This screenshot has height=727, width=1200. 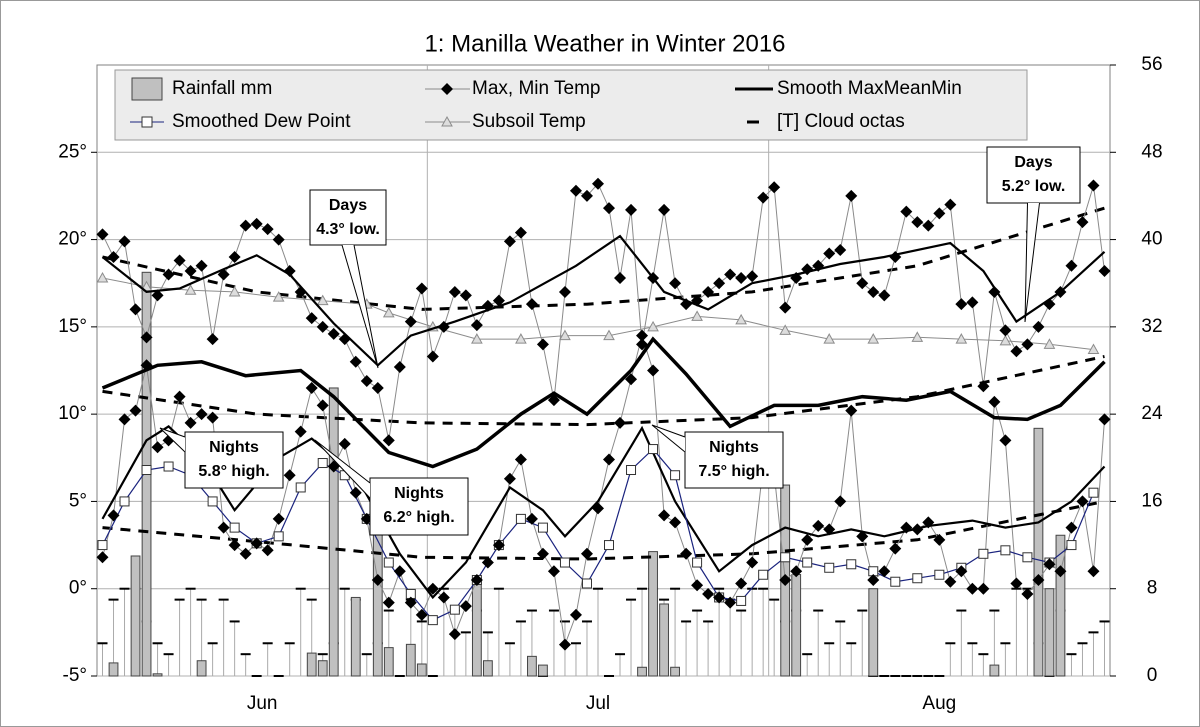 What do you see at coordinates (603, 530) in the screenshot?
I see `trend-line` at bounding box center [603, 530].